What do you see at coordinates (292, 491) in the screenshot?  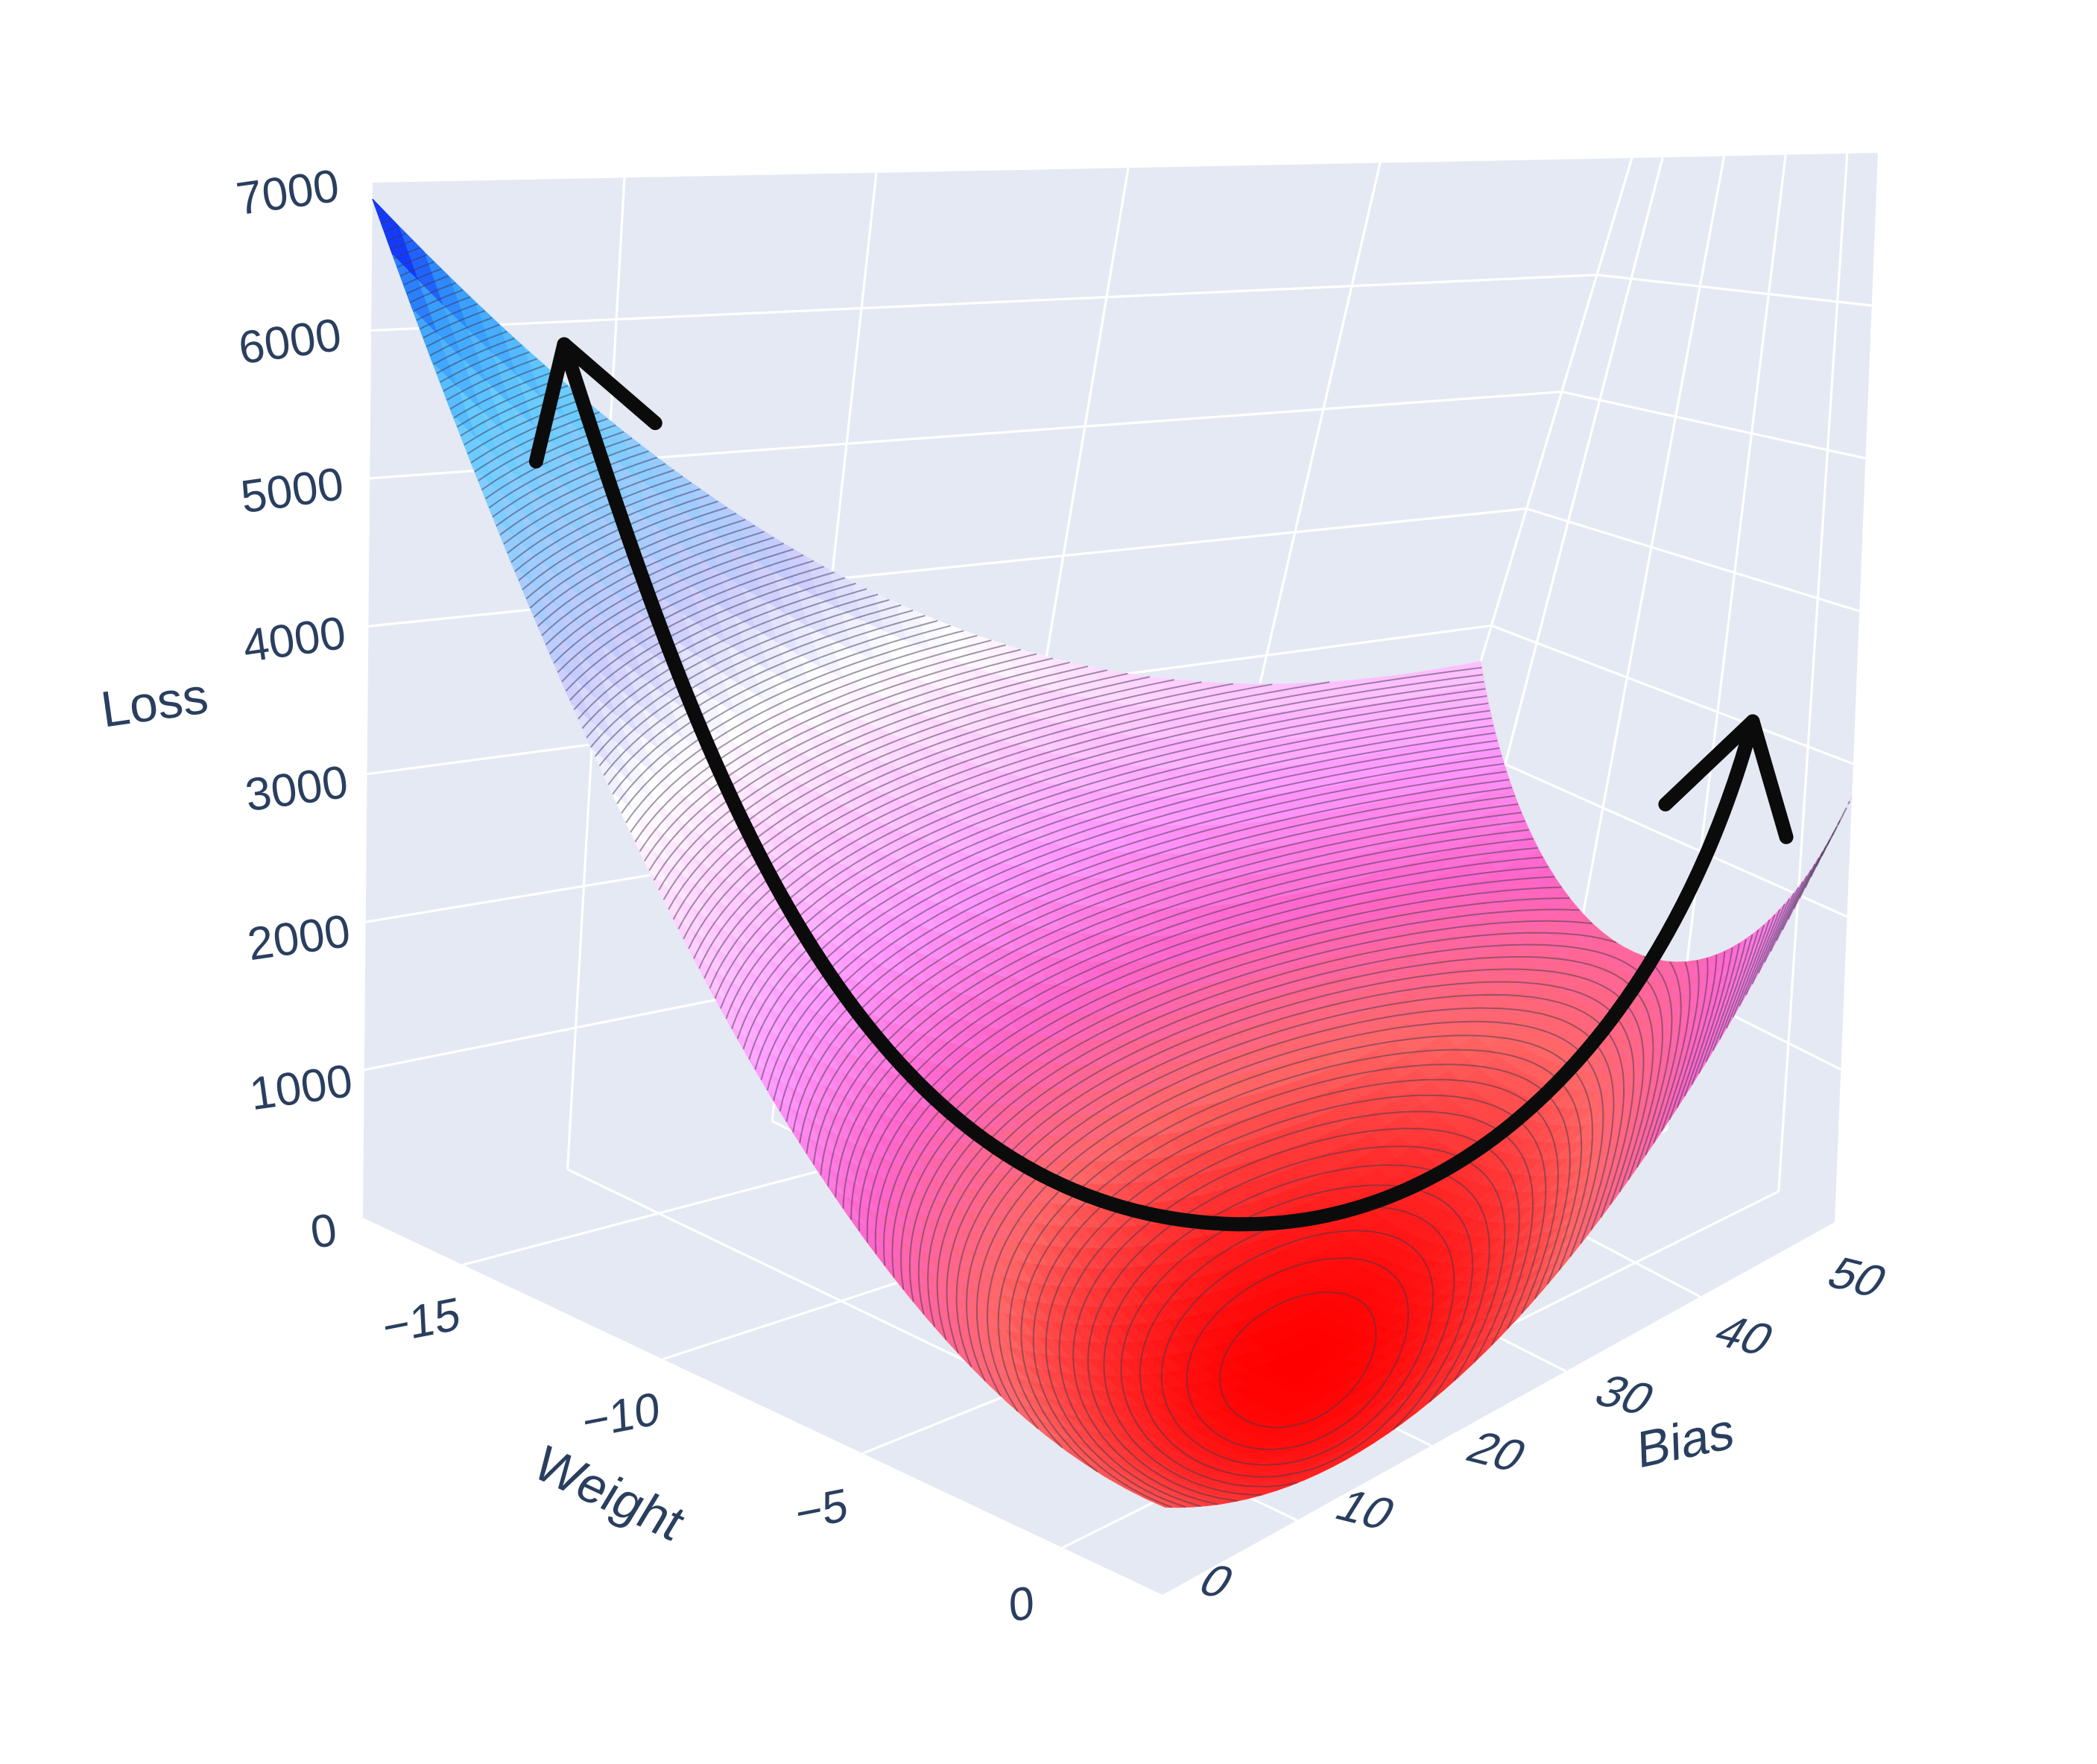 I see `loss-tick-5000: 5000` at bounding box center [292, 491].